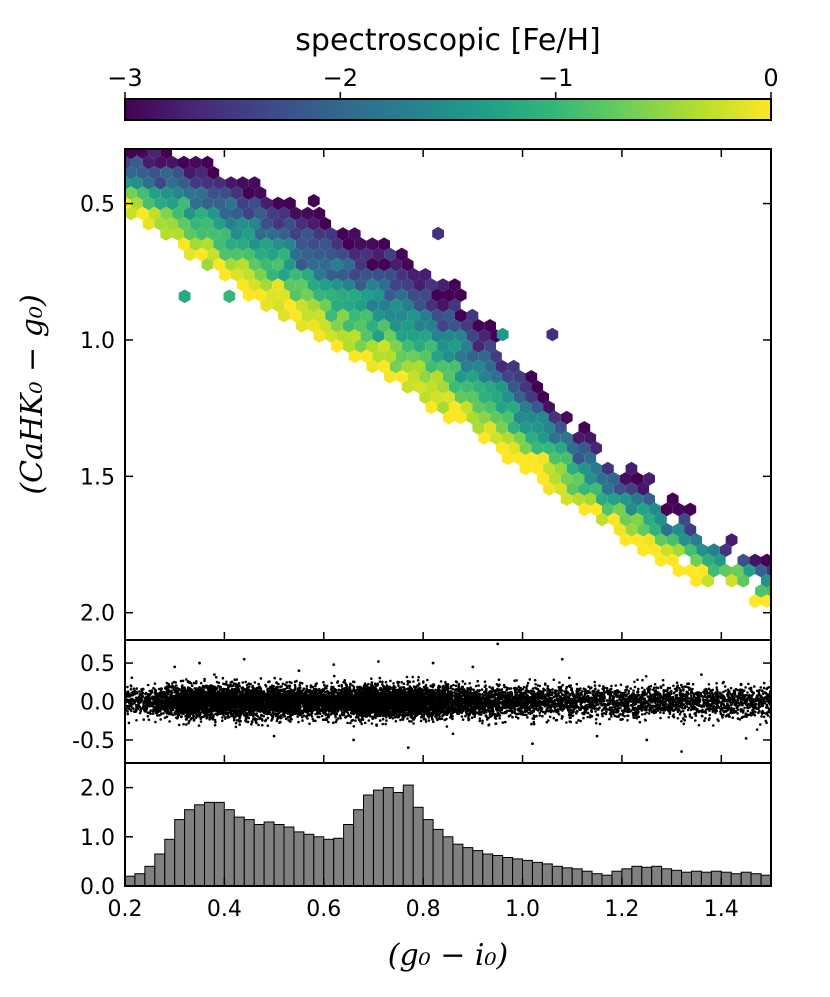 The width and height of the screenshot is (830, 997). I want to click on hexbin-outlier-cell, so click(313, 201).